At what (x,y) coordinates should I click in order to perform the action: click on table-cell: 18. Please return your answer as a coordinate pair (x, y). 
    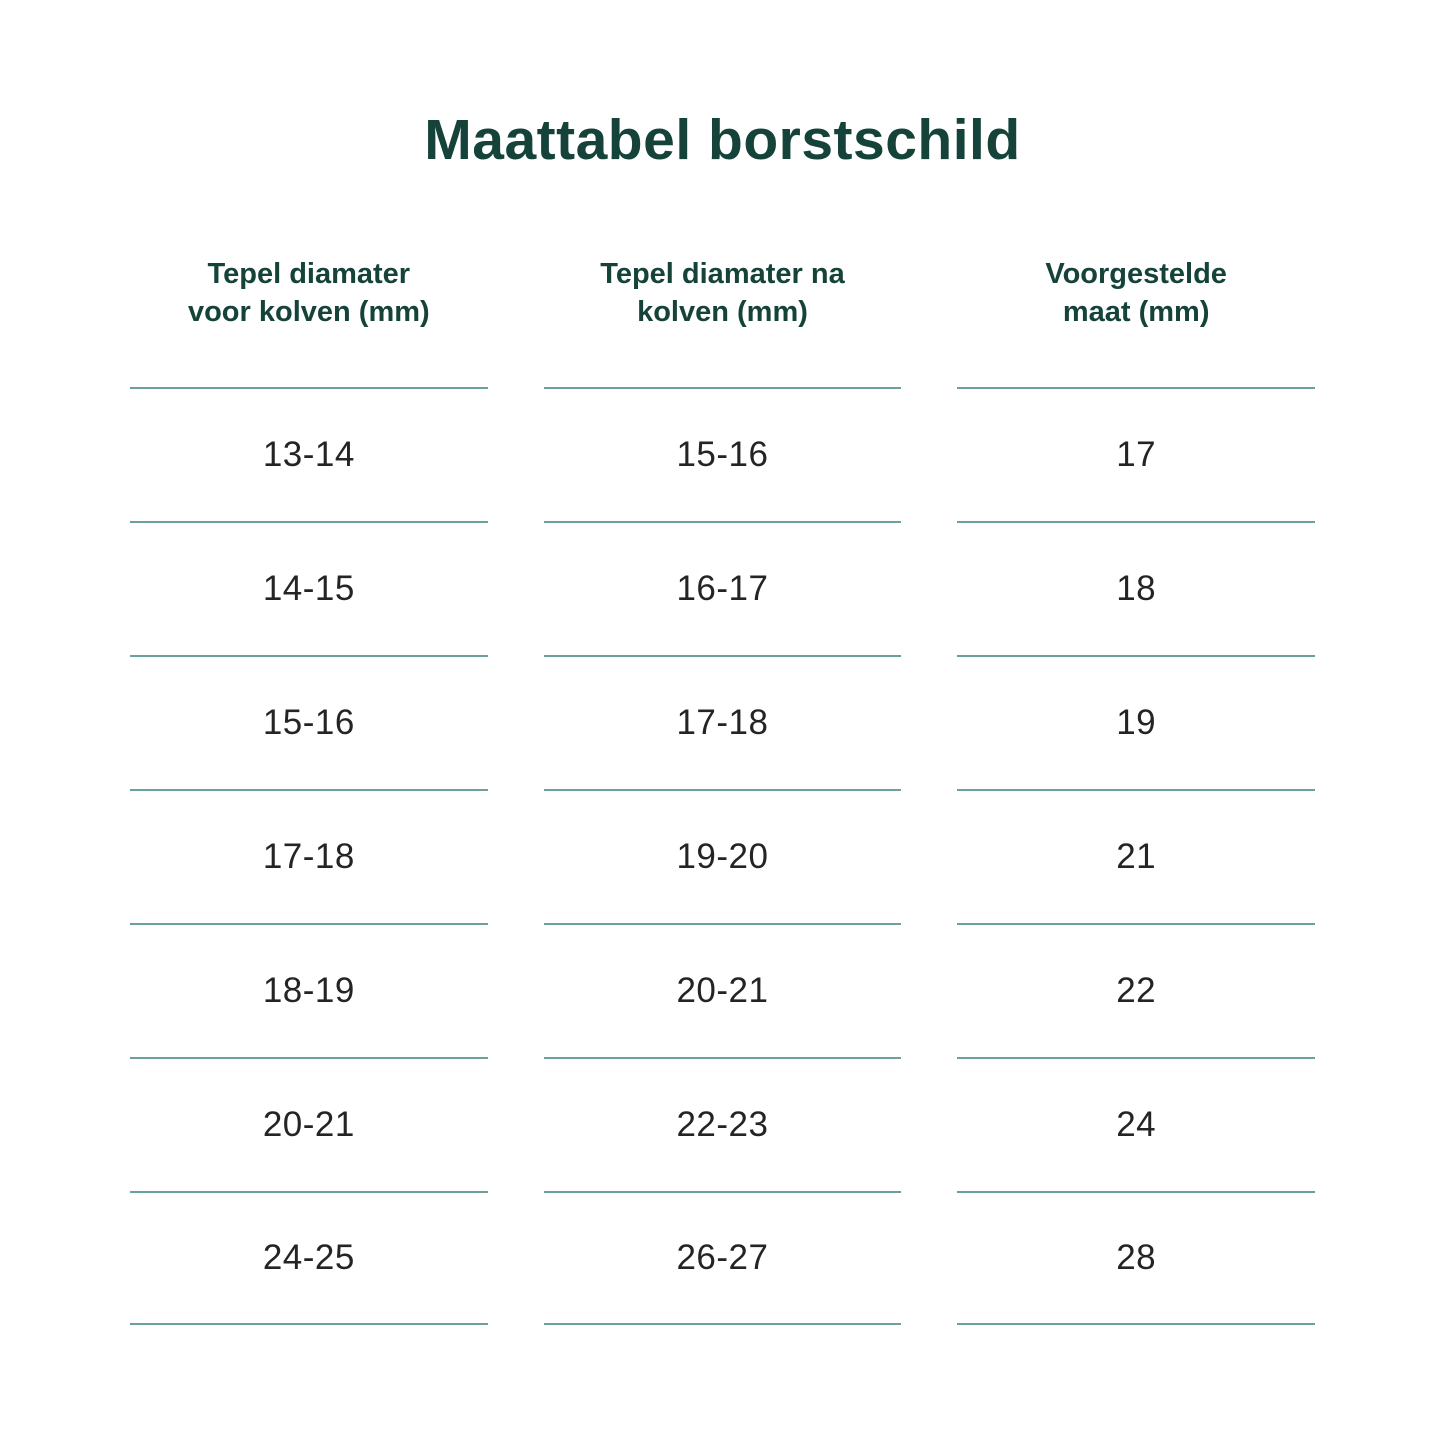
    Looking at the image, I should click on (1136, 588).